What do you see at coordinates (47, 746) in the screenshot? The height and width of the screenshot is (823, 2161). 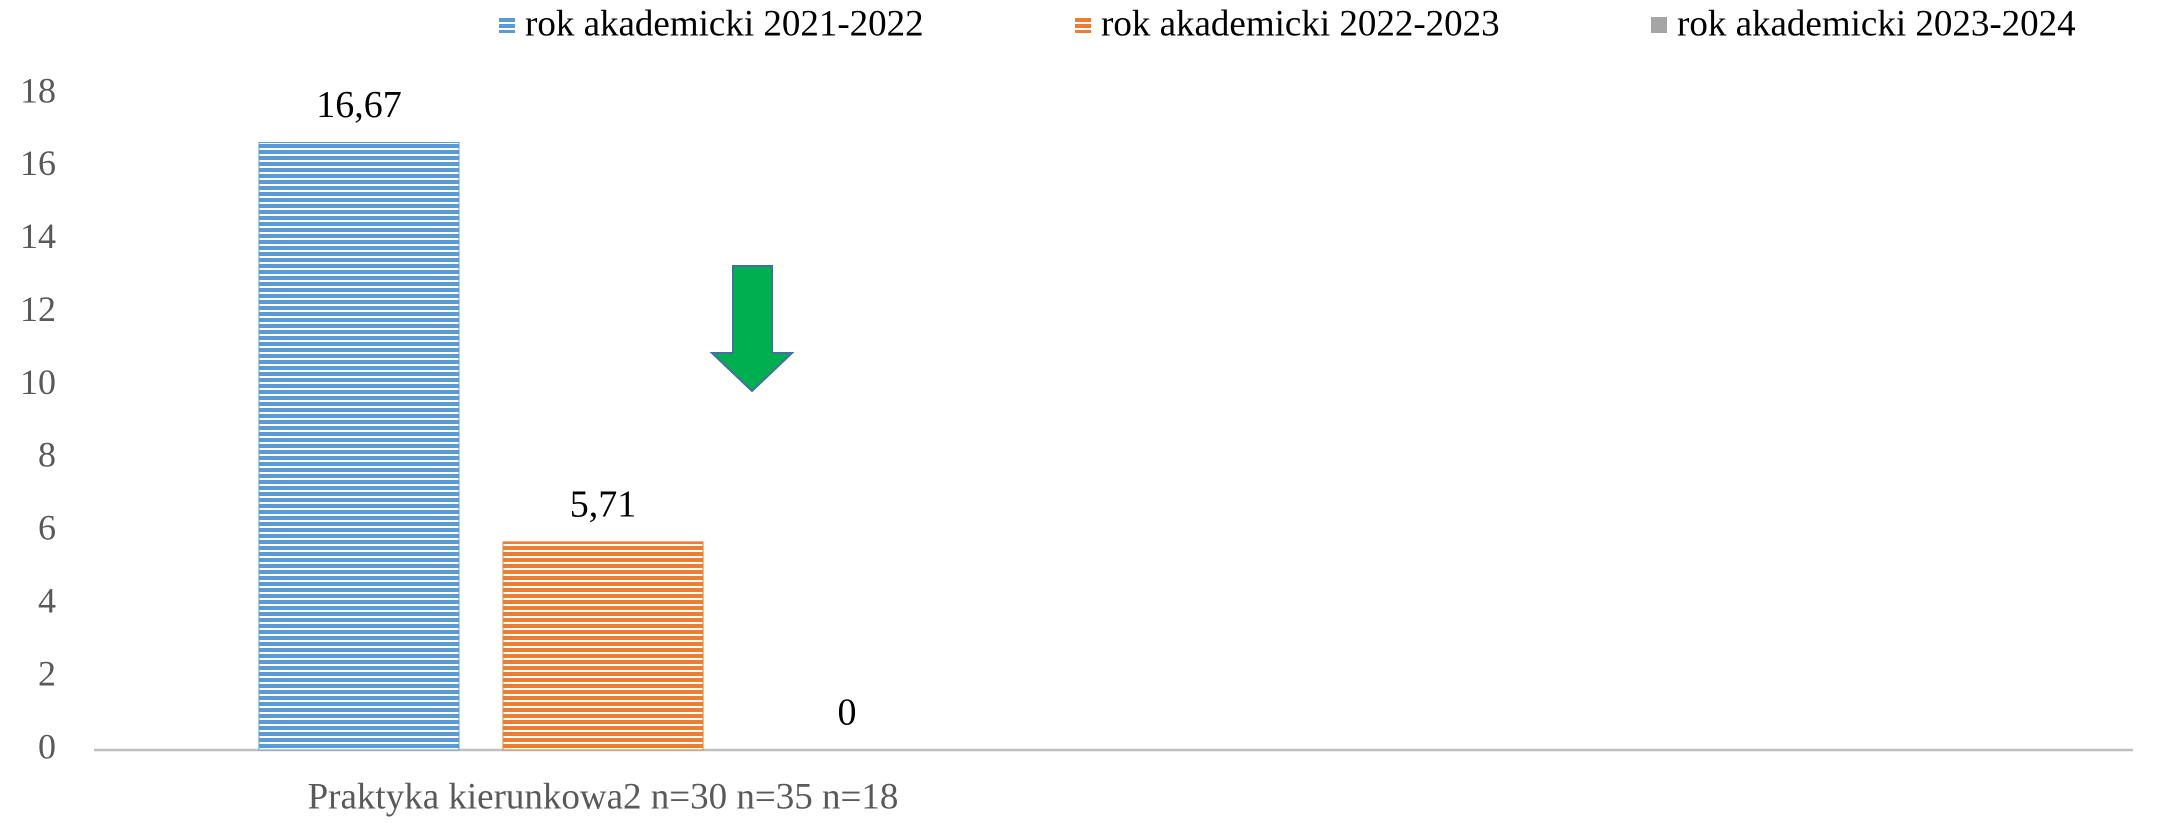 I see `y-tick-label: 0` at bounding box center [47, 746].